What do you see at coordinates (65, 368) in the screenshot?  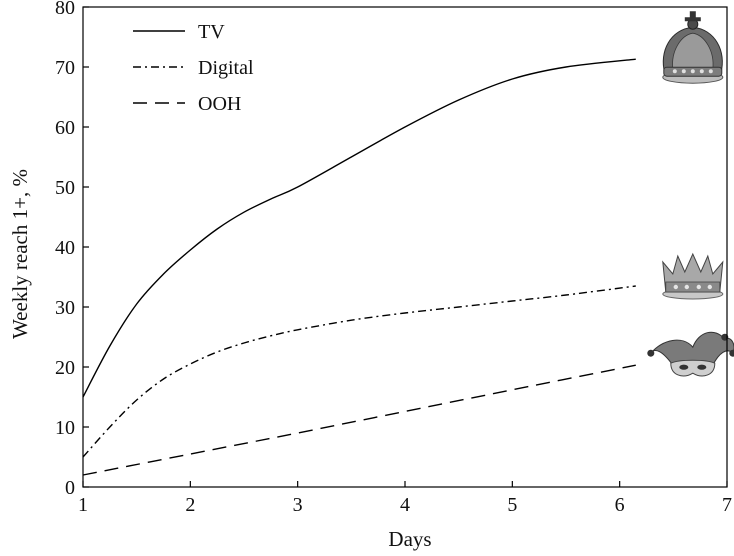 I see `y-tick-label: 20` at bounding box center [65, 368].